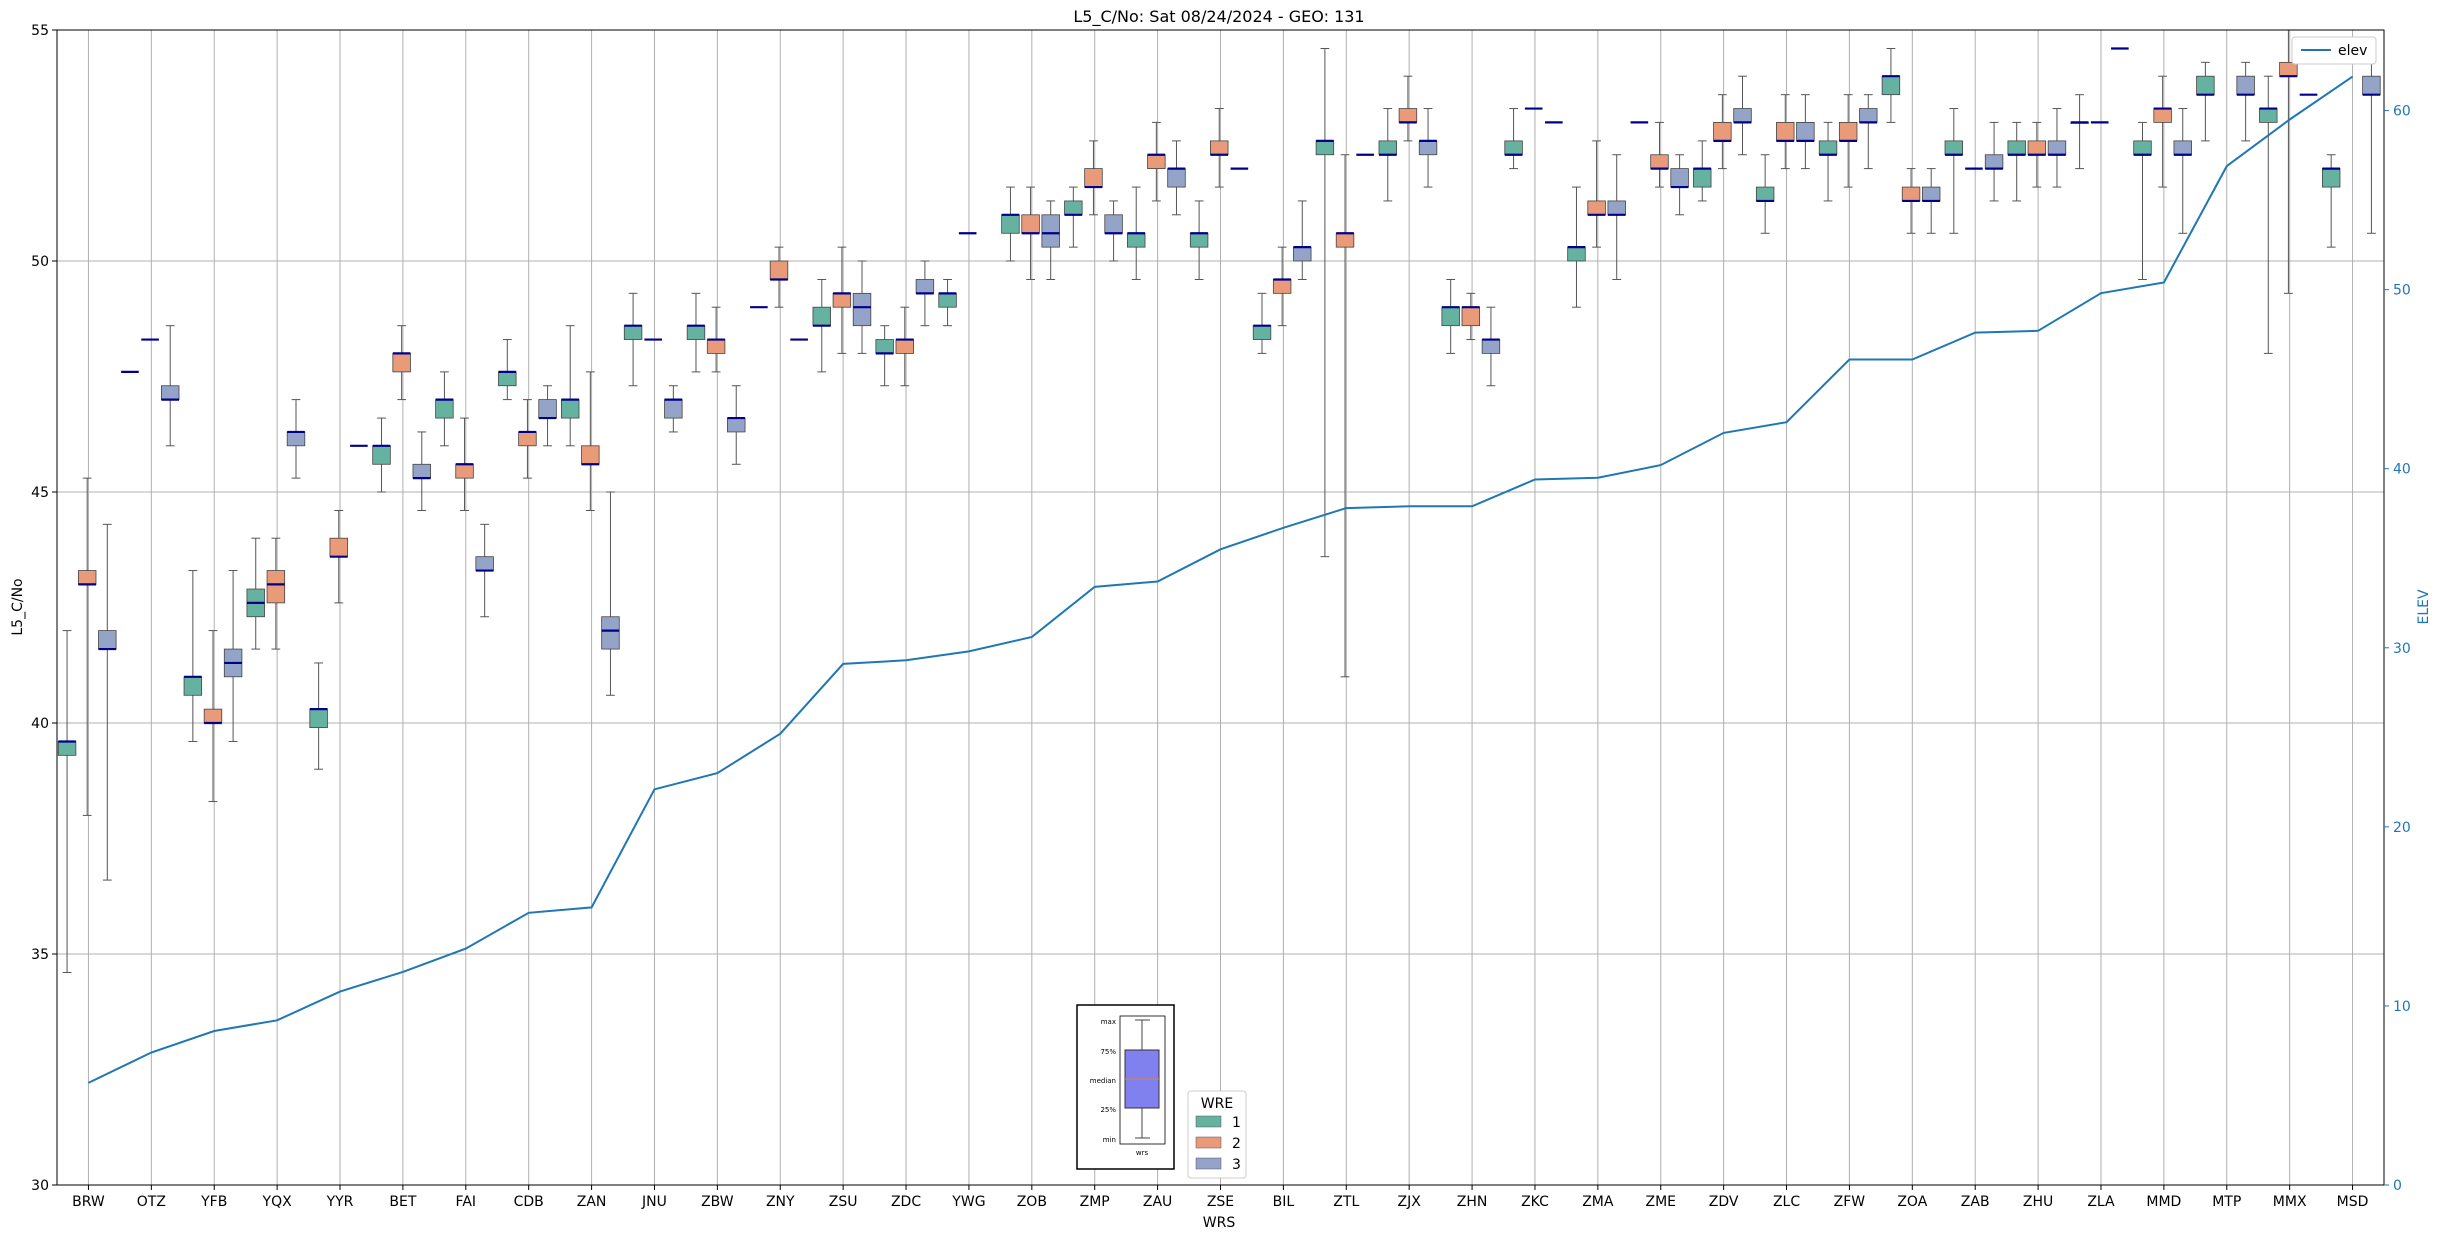 The width and height of the screenshot is (2439, 1238). What do you see at coordinates (968, 1202) in the screenshot?
I see `x-tick-label: YWG` at bounding box center [968, 1202].